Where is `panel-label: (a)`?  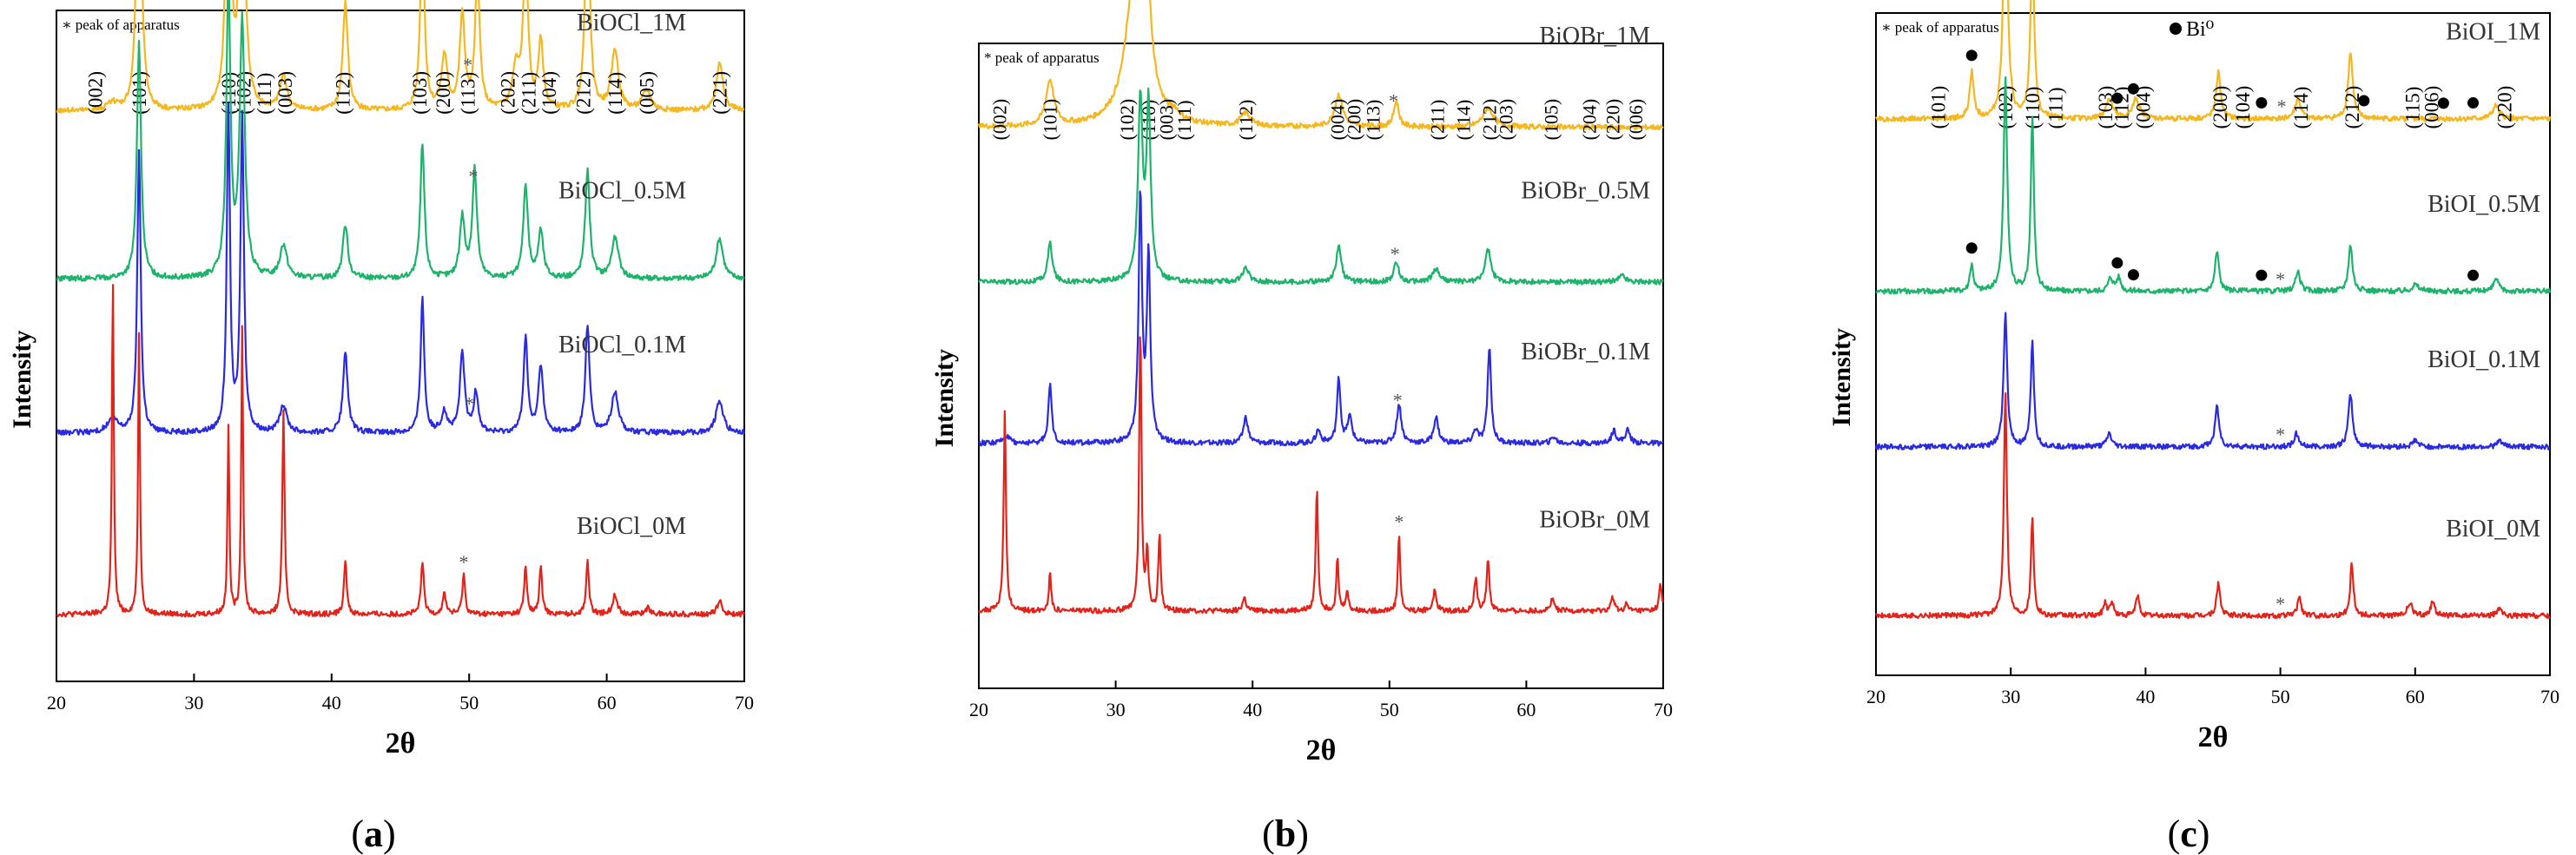
panel-label: (a) is located at coordinates (373, 834).